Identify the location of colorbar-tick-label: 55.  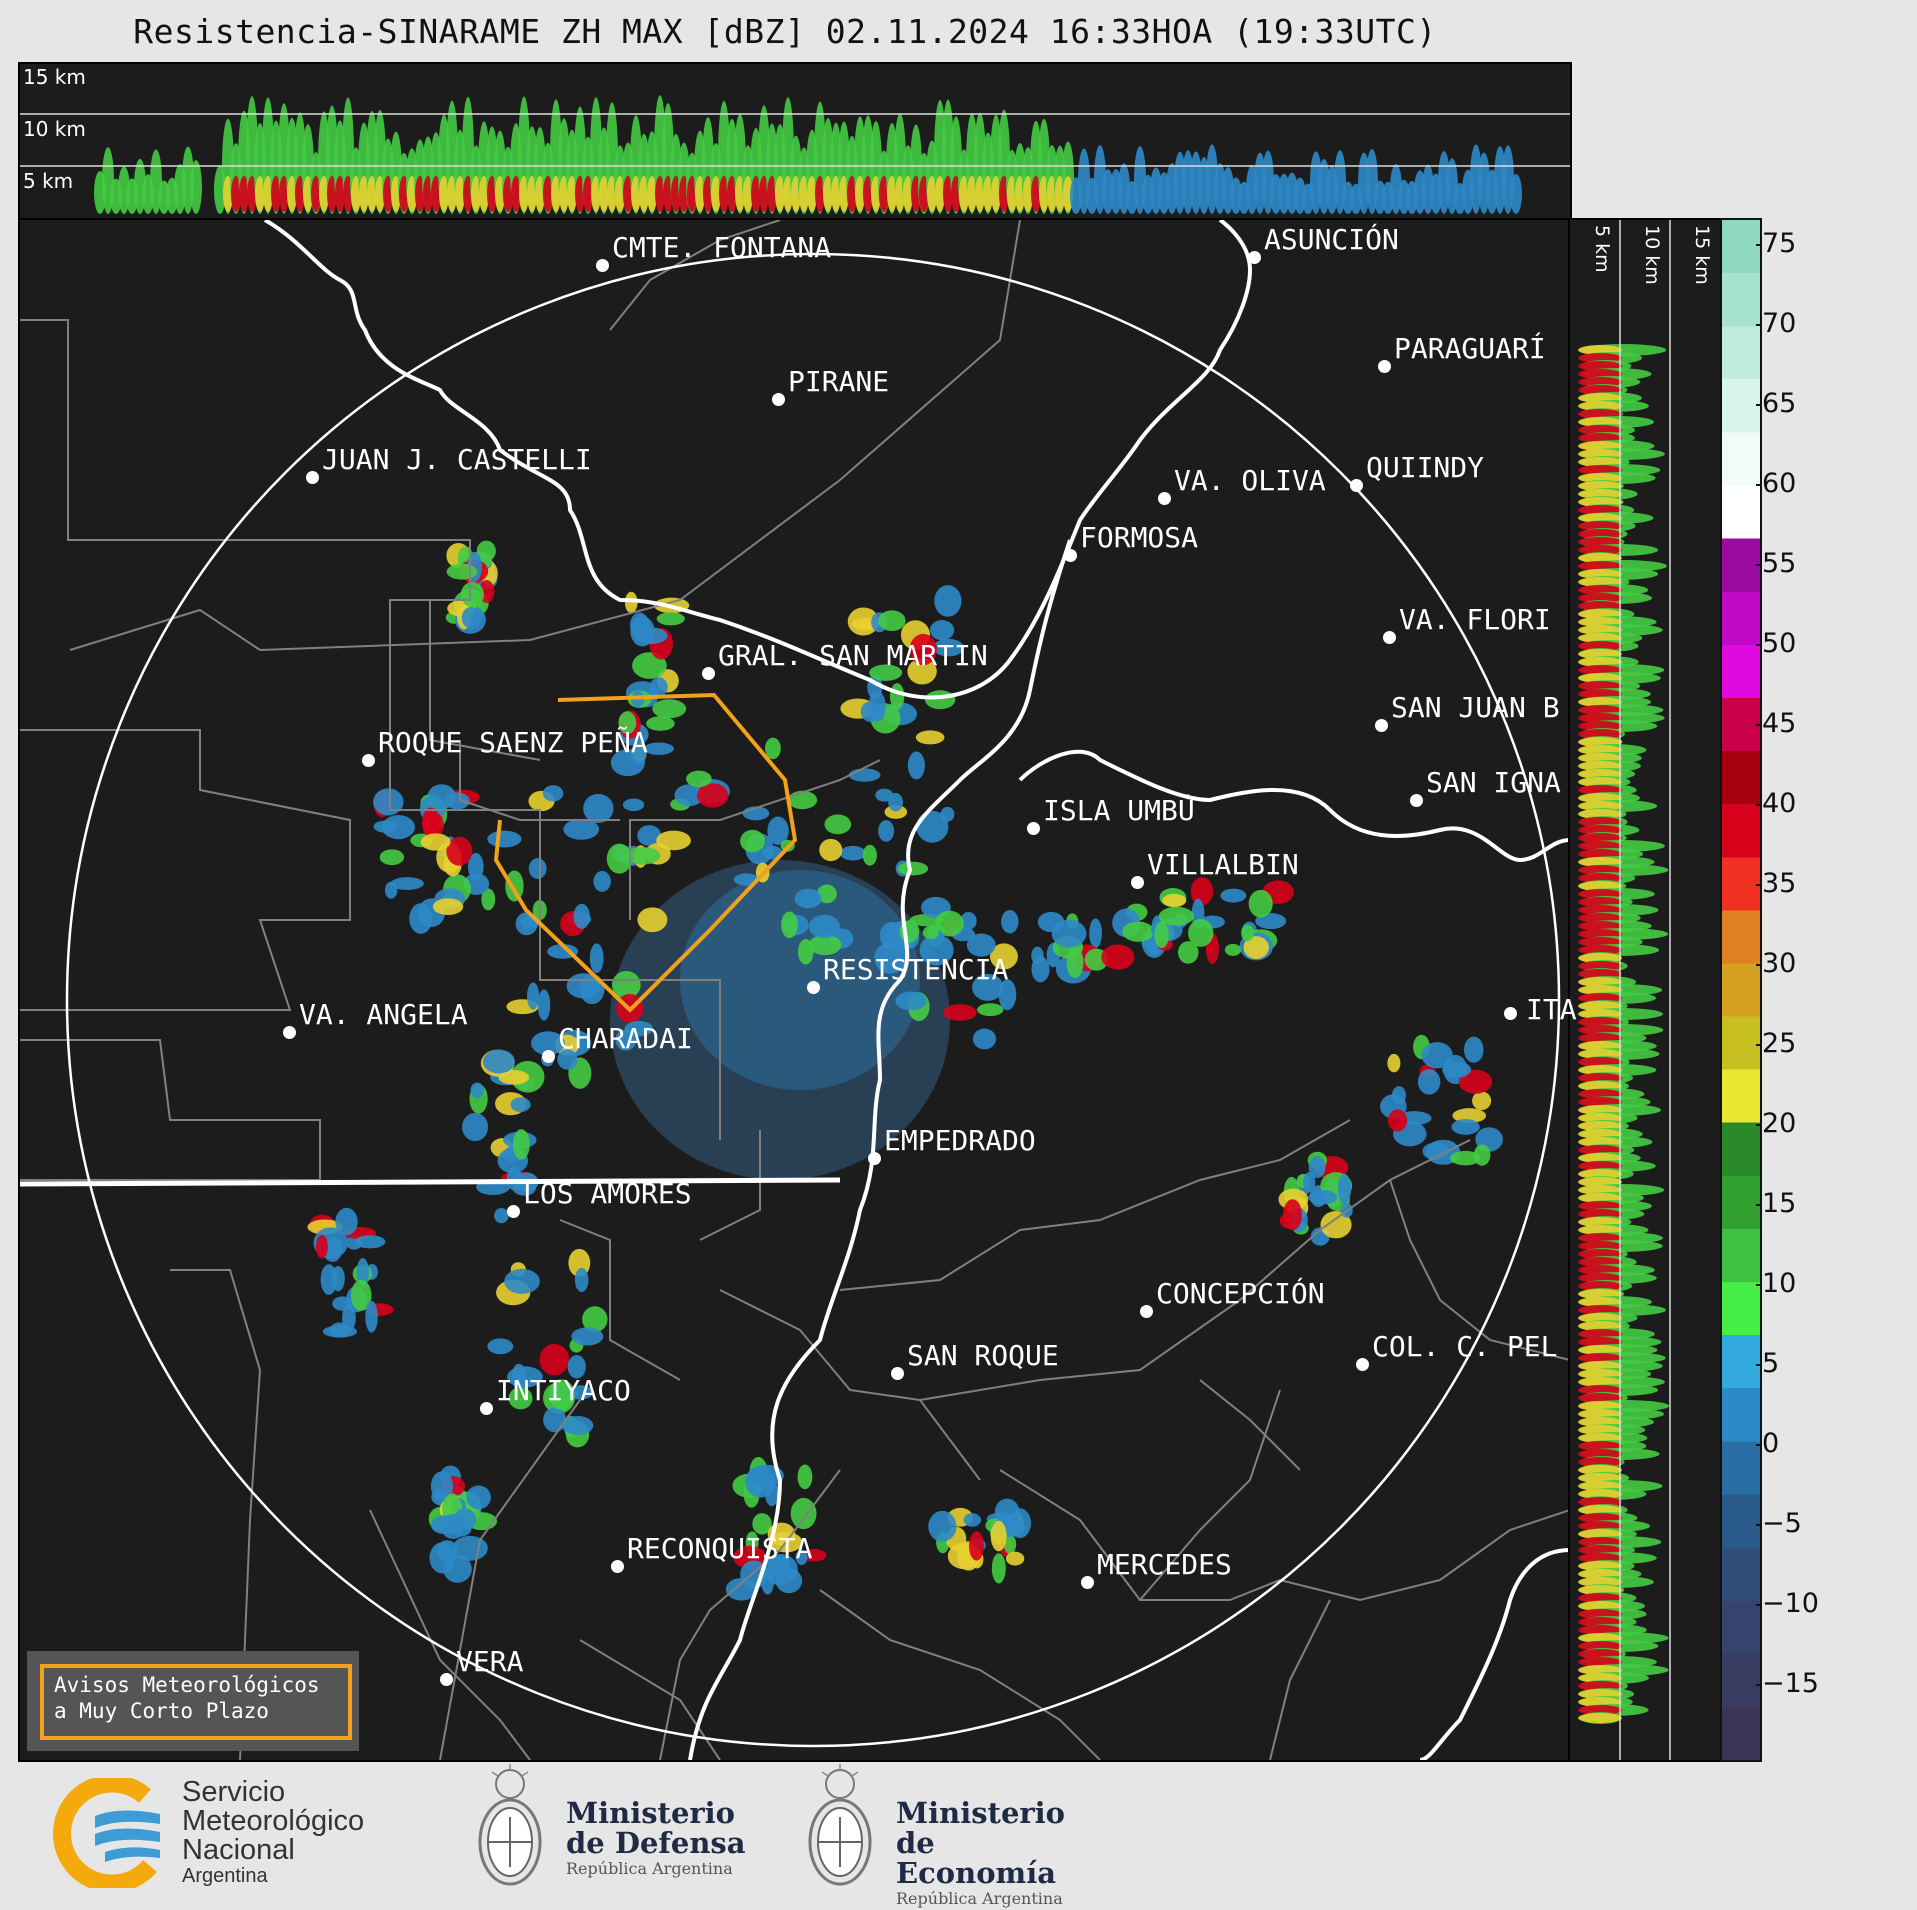
(1776, 563).